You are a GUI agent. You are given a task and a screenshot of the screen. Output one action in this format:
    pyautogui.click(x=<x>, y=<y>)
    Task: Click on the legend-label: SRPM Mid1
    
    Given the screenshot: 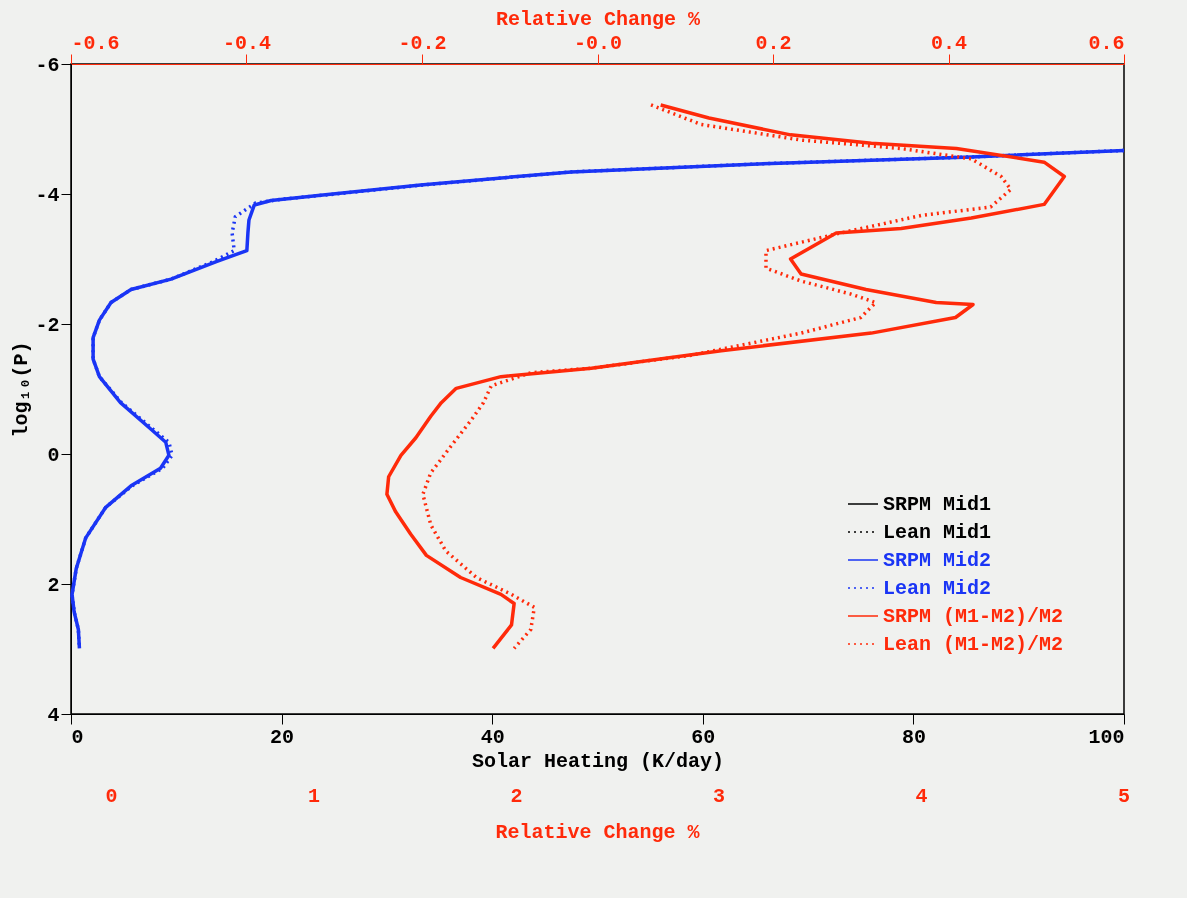 What is the action you would take?
    pyautogui.click(x=937, y=504)
    